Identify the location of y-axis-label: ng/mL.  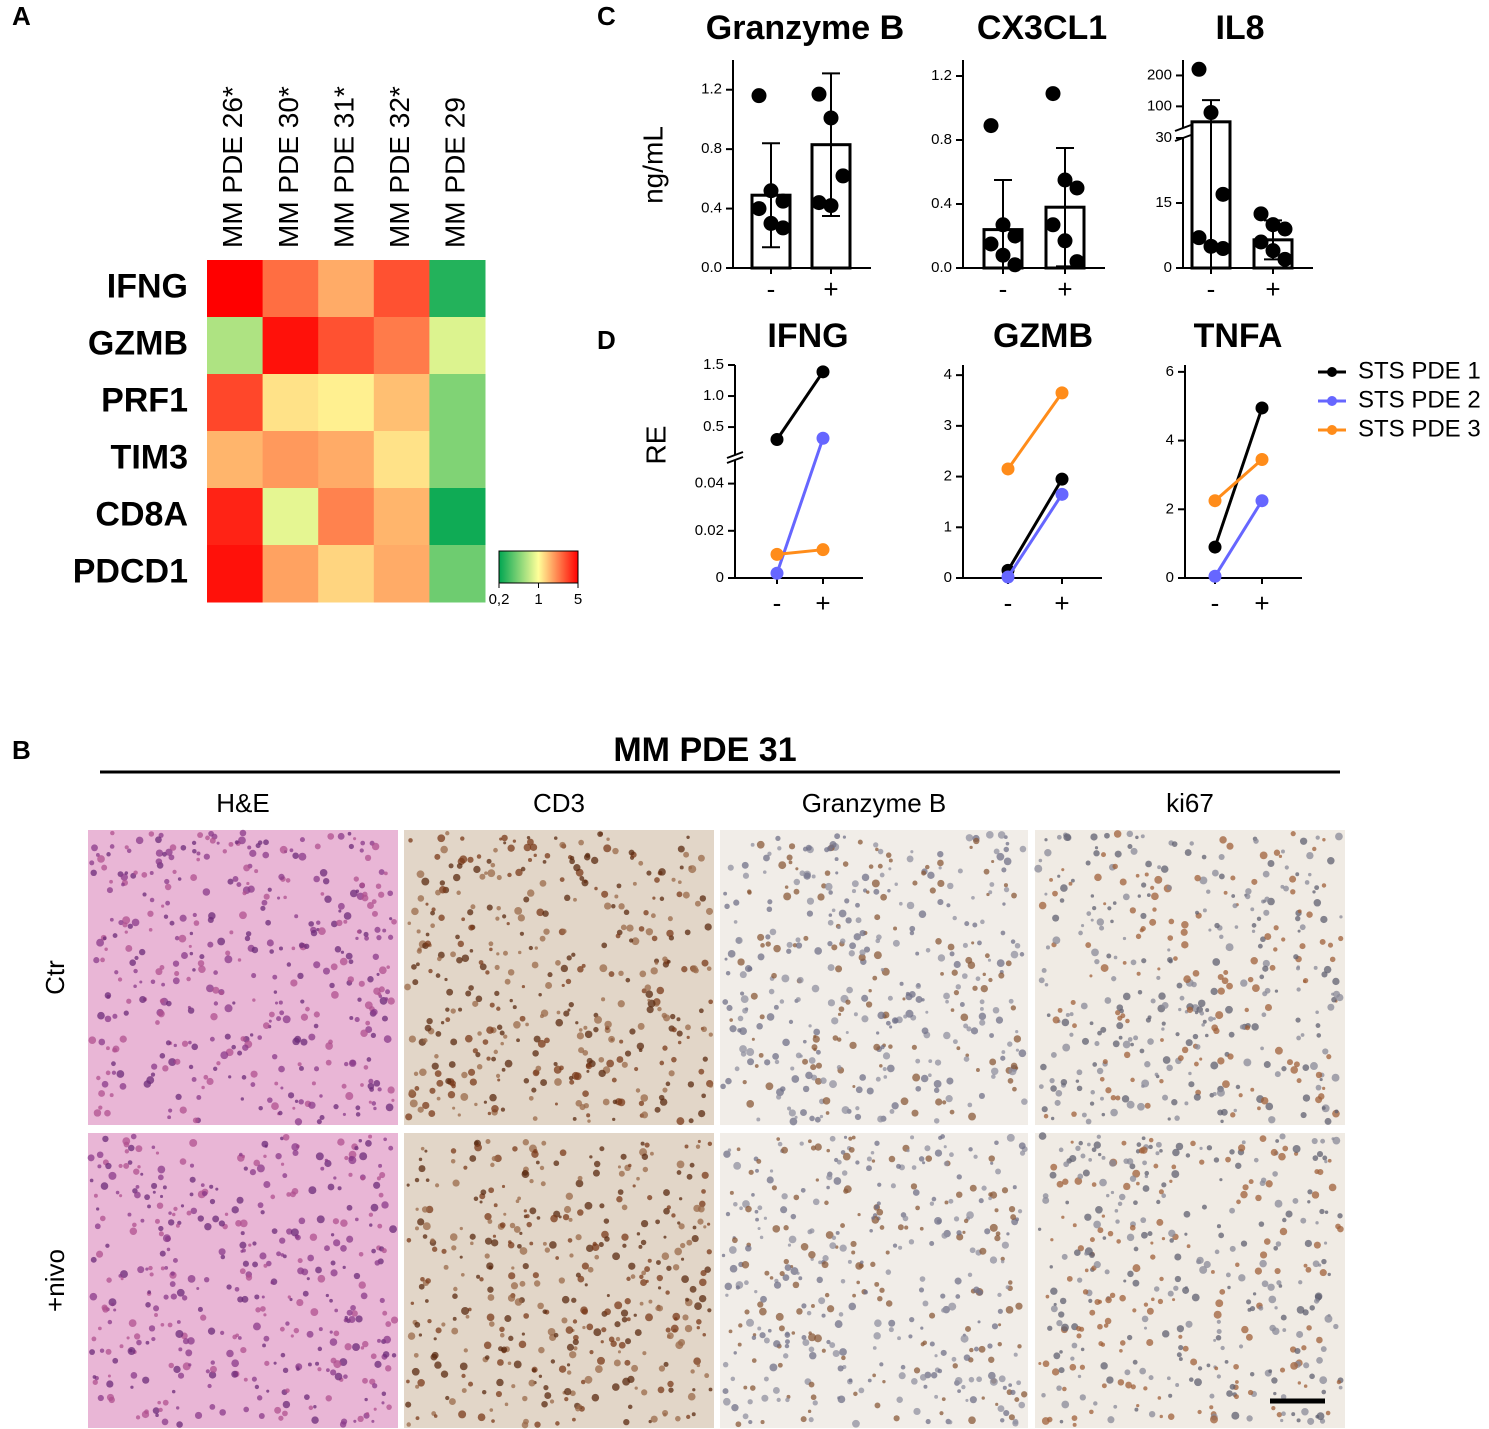
(652, 165).